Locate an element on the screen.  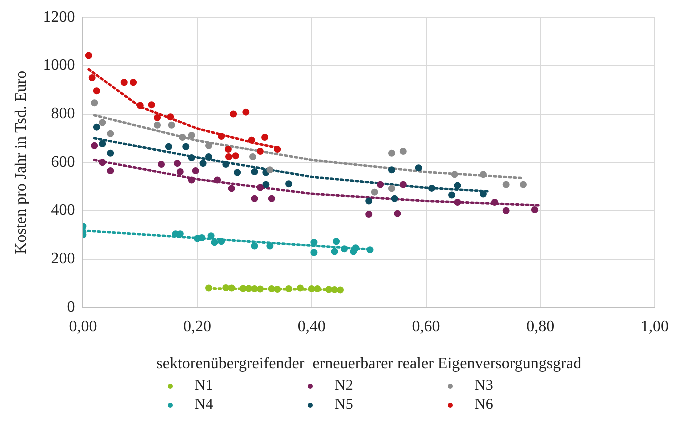
legend-label: N4 is located at coordinates (204, 405).